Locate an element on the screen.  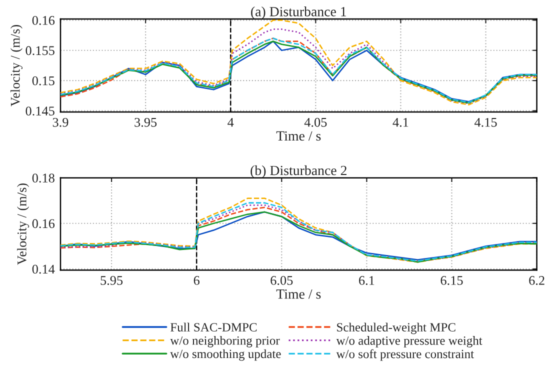
chart-title: (b) Disturbance 2 is located at coordinates (298, 171).